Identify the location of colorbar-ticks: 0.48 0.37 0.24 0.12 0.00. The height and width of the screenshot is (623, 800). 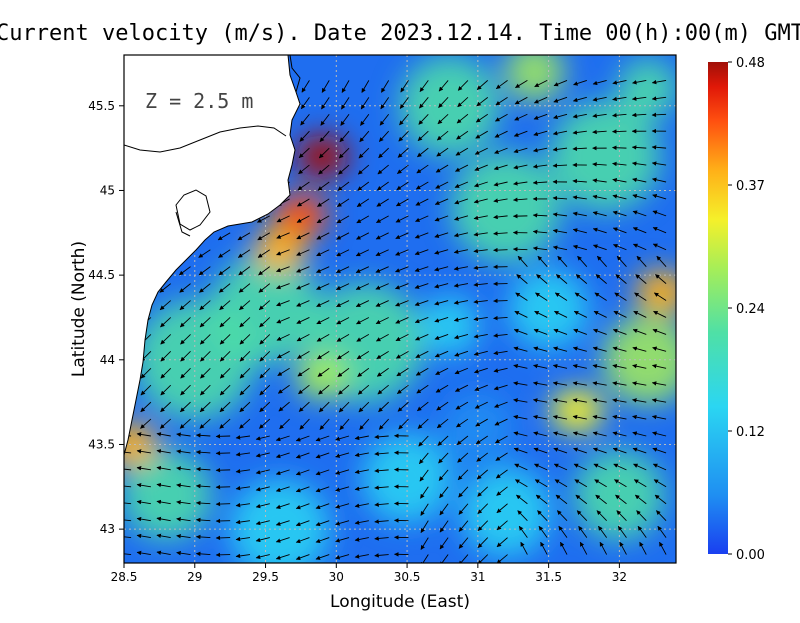
(746, 309).